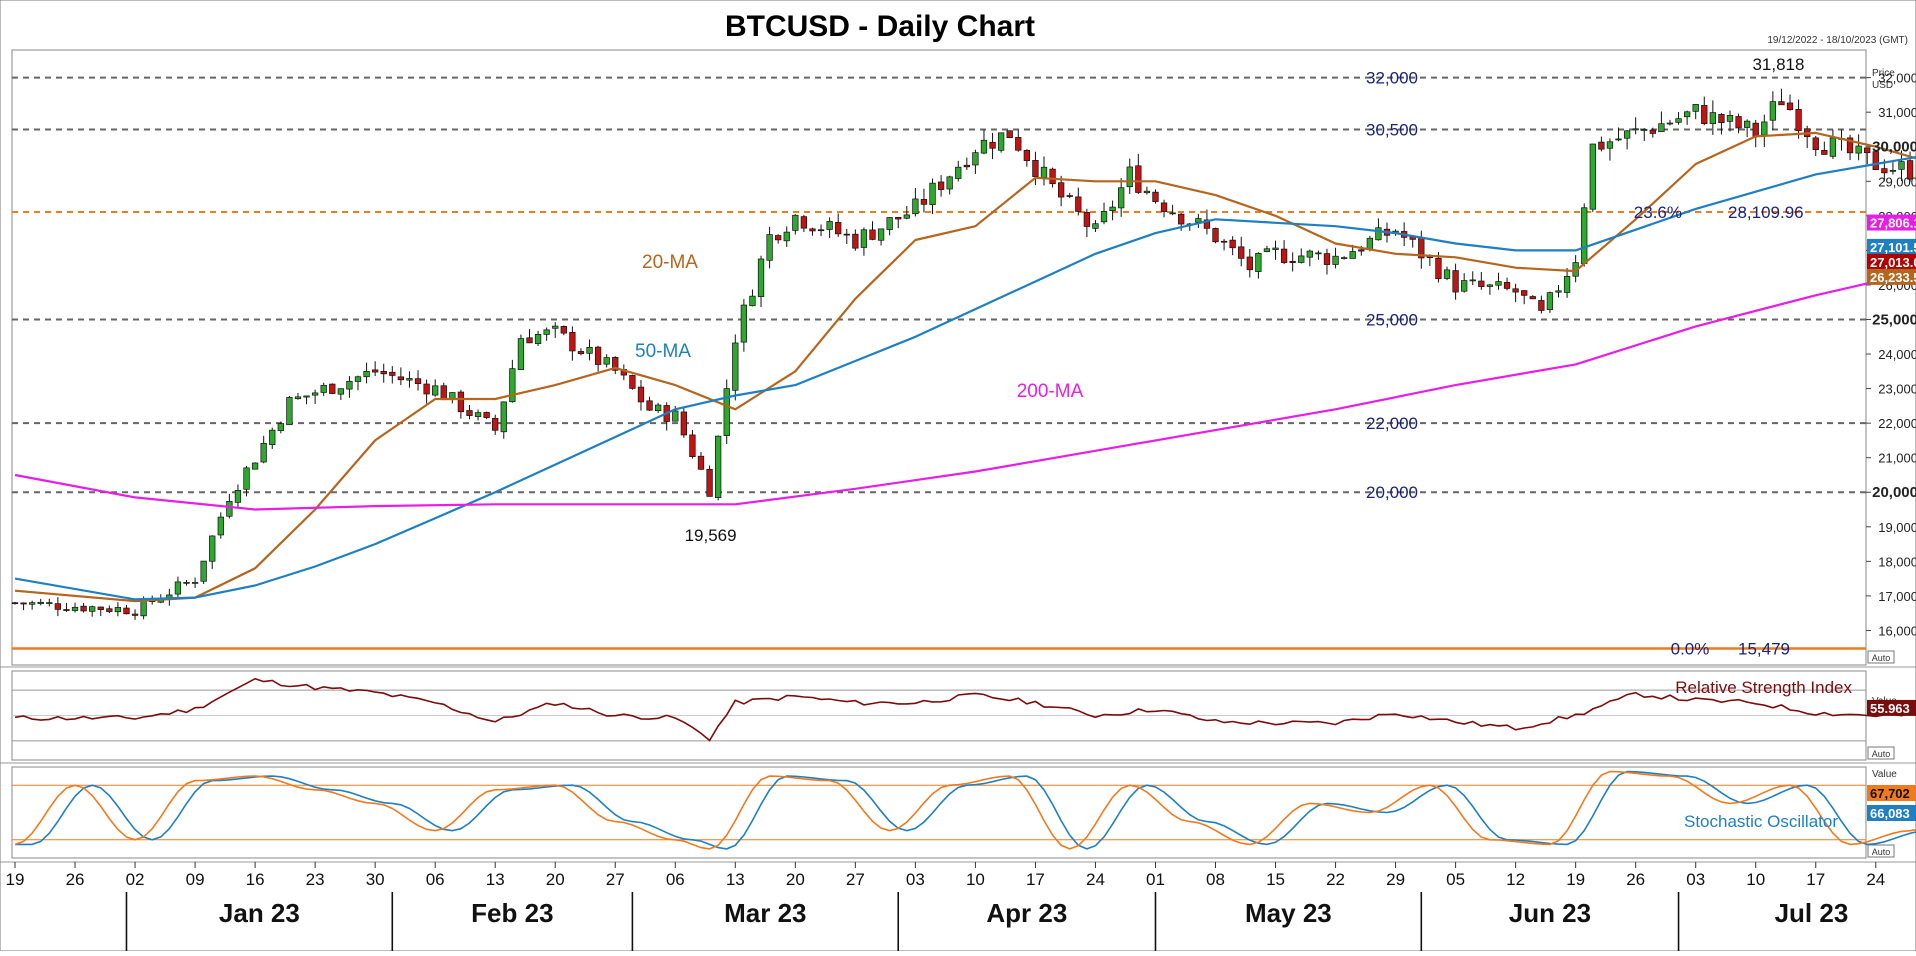 This screenshot has height=956, width=1916. Describe the element at coordinates (1658, 212) in the screenshot. I see `fibonacci-label: 23.6%` at that location.